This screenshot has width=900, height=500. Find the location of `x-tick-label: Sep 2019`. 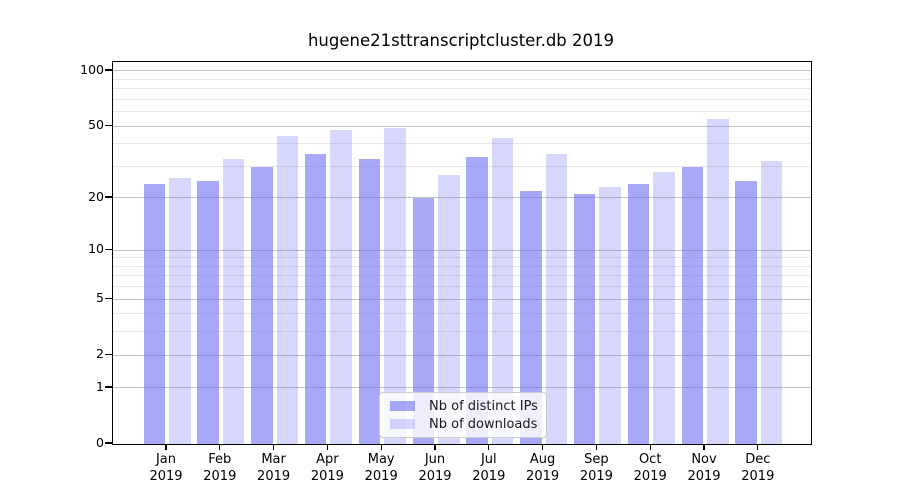

x-tick-label: Sep 2019 is located at coordinates (596, 468).